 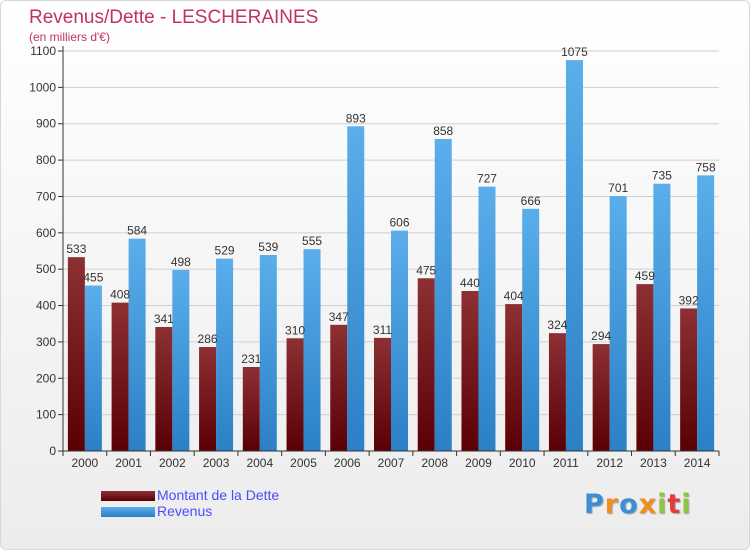 I want to click on data-label-debt: 347, so click(x=339, y=317).